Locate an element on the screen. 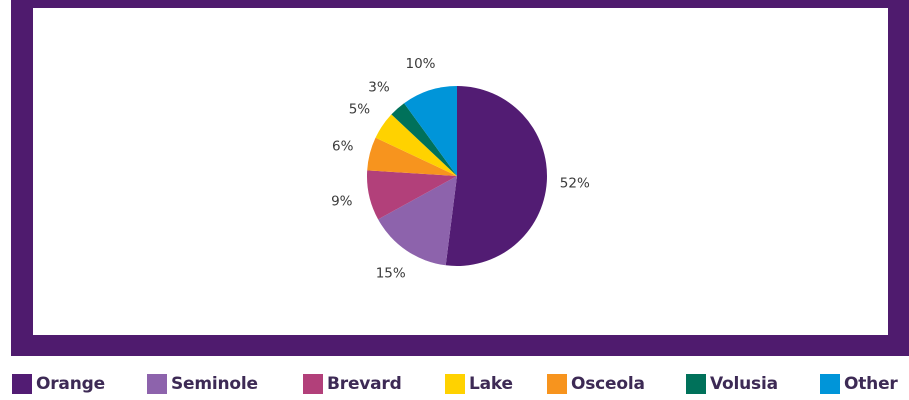  legend-item-brevard: Brevard is located at coordinates (352, 384).